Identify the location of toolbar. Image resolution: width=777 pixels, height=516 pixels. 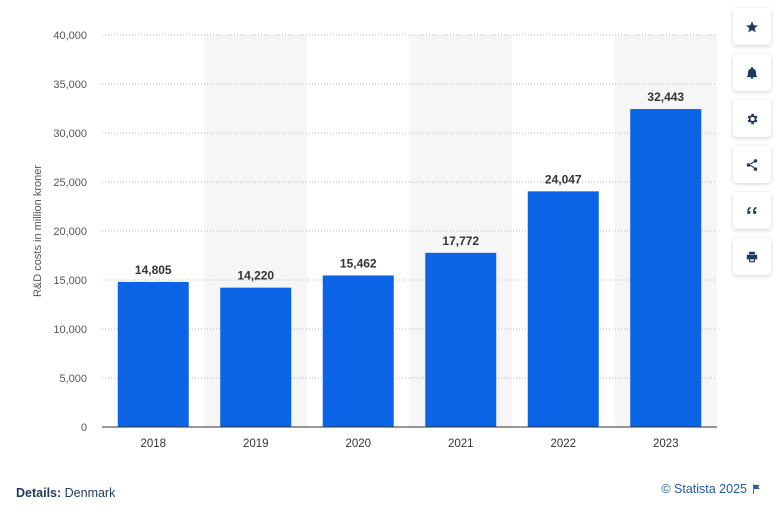
(752, 146).